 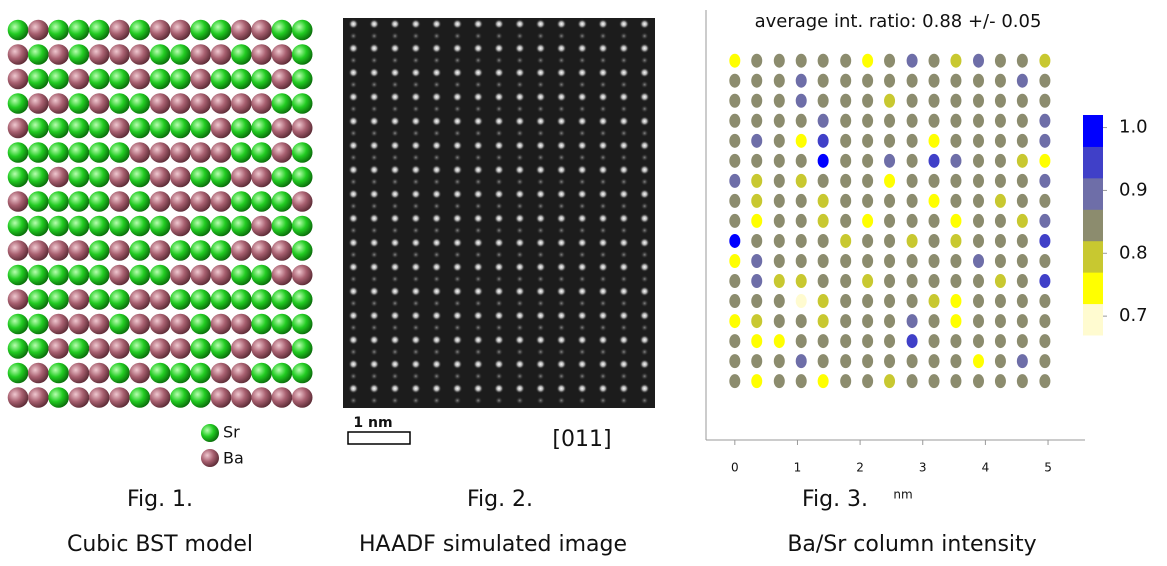 I want to click on colorbar-label: 0.9, so click(x=1133, y=189).